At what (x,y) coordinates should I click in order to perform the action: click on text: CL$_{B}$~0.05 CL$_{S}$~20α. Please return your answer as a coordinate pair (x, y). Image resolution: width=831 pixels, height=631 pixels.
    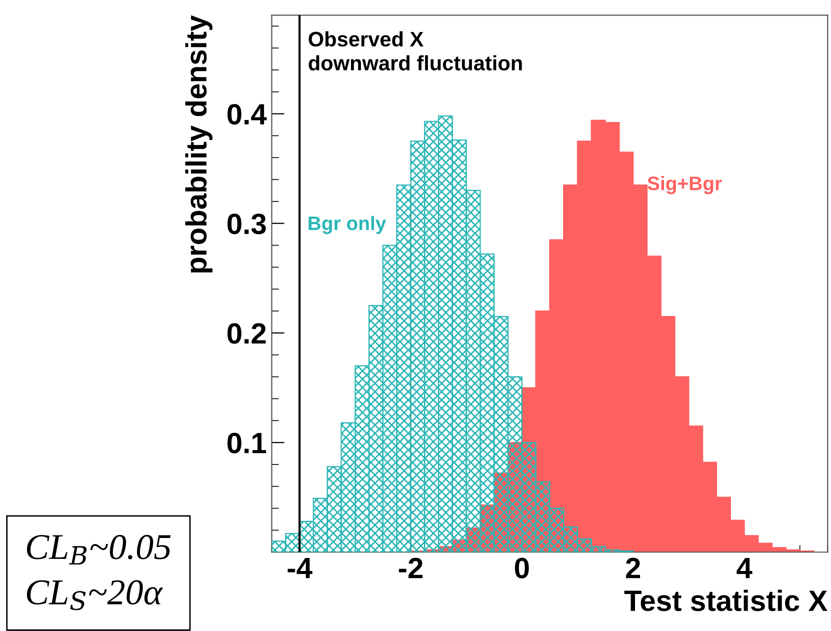
    Looking at the image, I should click on (98, 572).